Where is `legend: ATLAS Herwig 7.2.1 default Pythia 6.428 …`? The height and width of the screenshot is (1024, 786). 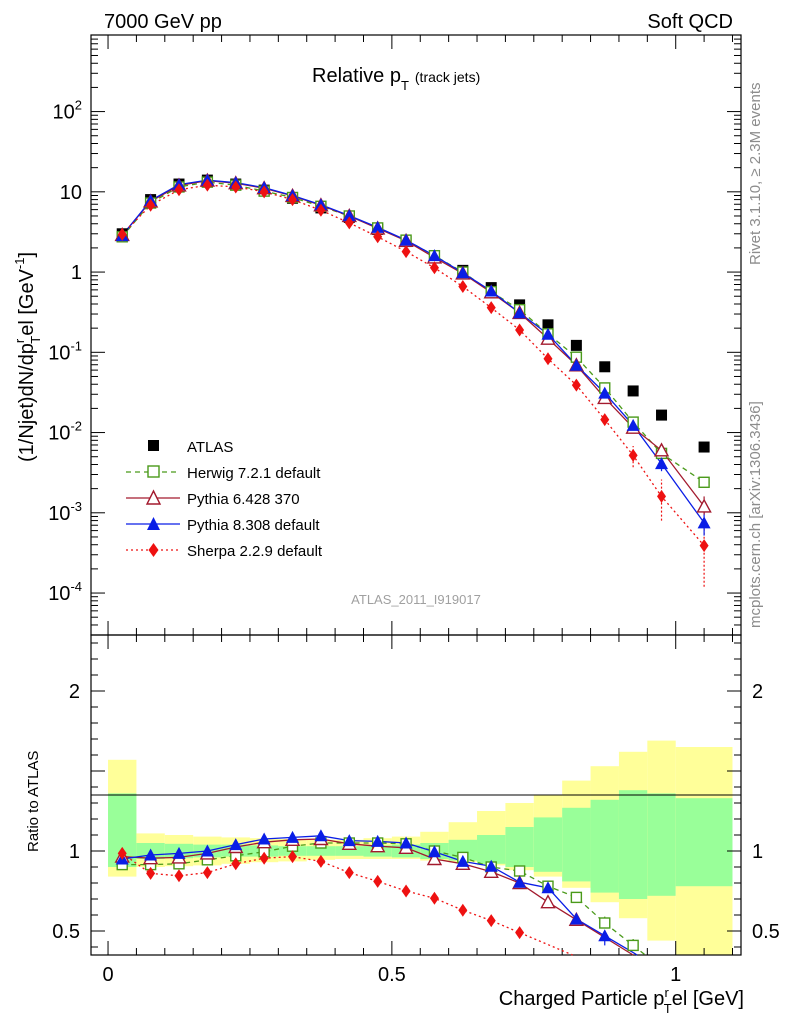
legend: ATLAS Herwig 7.2.1 default Pythia 6.428 … is located at coordinates (224, 499).